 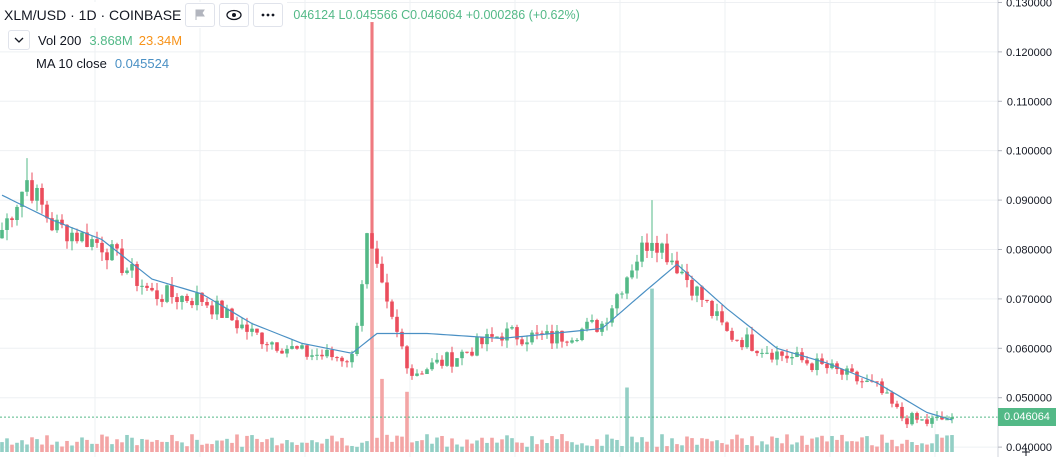 I want to click on y-tick-label: 0.100000, so click(x=1029, y=152).